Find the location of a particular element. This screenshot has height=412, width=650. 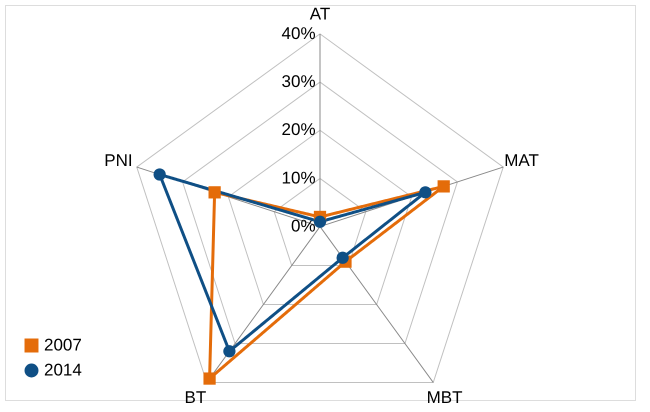

y-tick-label: 0% is located at coordinates (303, 226).